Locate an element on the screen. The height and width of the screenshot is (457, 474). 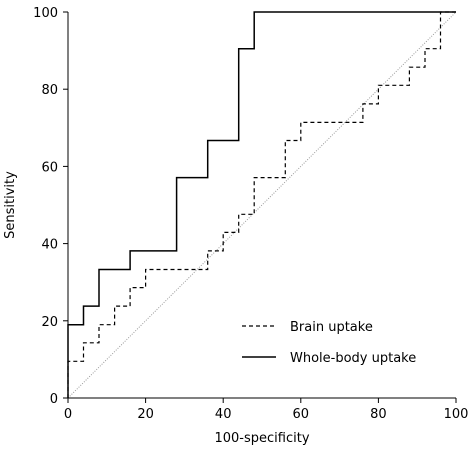
y-tick-label: 40 is located at coordinates (49, 245).